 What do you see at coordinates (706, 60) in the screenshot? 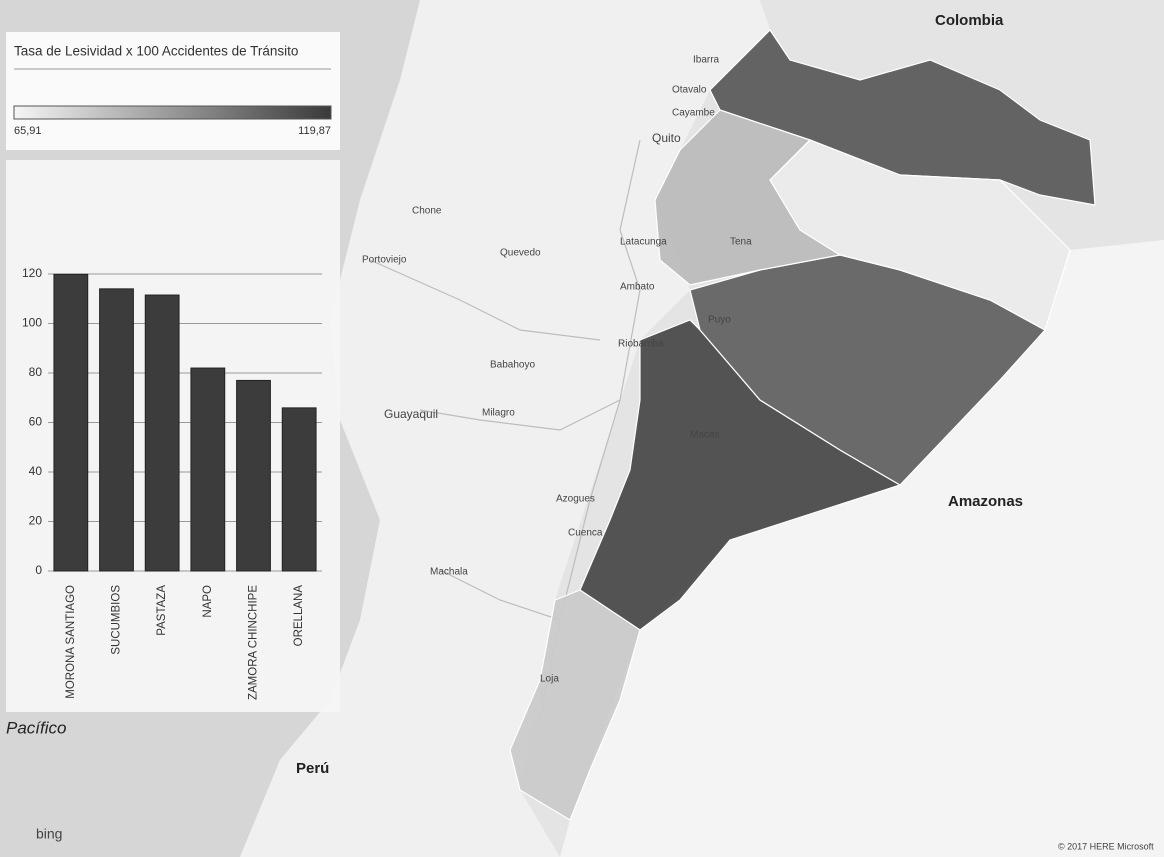
I see `place-label: Ibarra` at bounding box center [706, 60].